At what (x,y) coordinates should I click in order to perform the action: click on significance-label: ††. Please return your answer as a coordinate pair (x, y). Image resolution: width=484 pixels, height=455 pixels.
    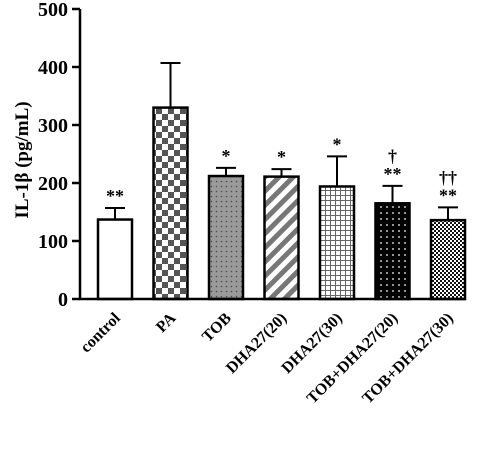
    Looking at the image, I should click on (448, 177).